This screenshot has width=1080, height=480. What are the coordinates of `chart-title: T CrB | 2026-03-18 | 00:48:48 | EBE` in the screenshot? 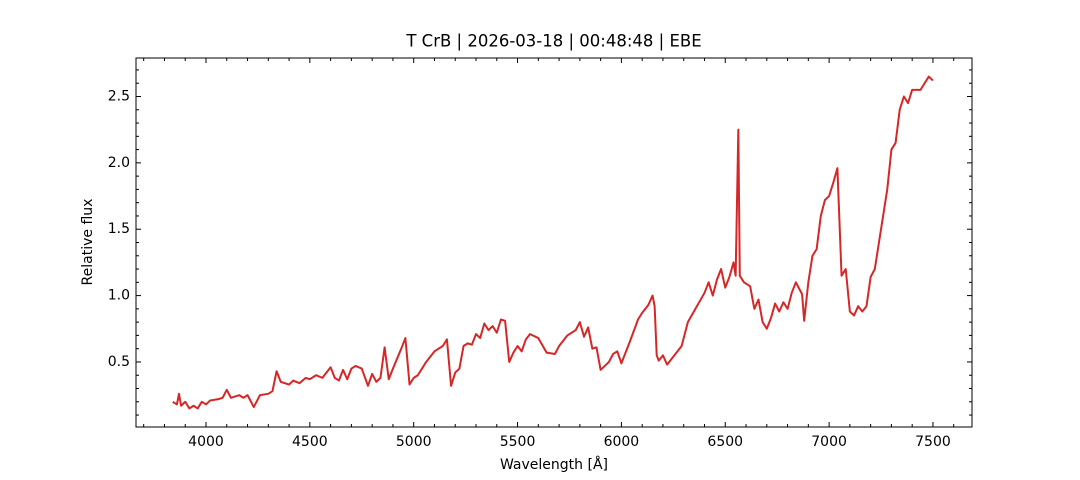 It's located at (553, 41).